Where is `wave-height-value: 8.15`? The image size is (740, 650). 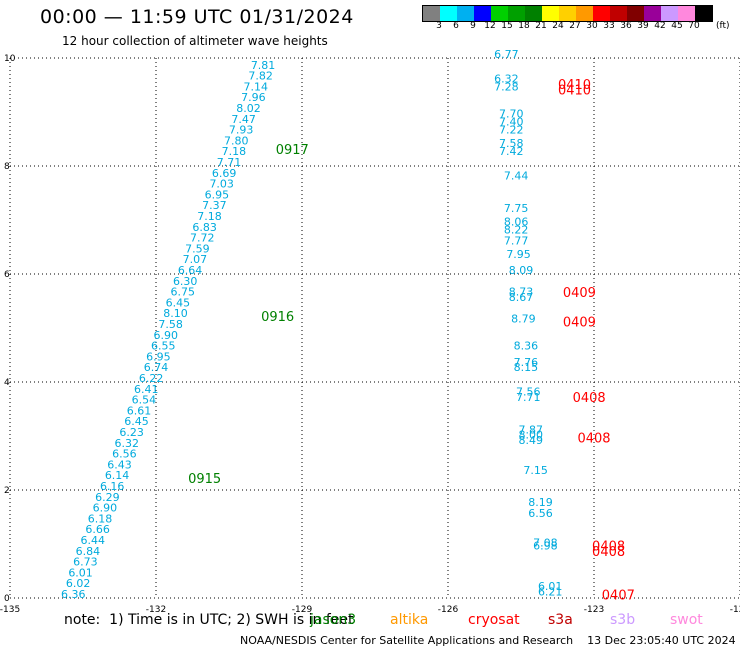
wave-height-value: 8.15 is located at coordinates (526, 367).